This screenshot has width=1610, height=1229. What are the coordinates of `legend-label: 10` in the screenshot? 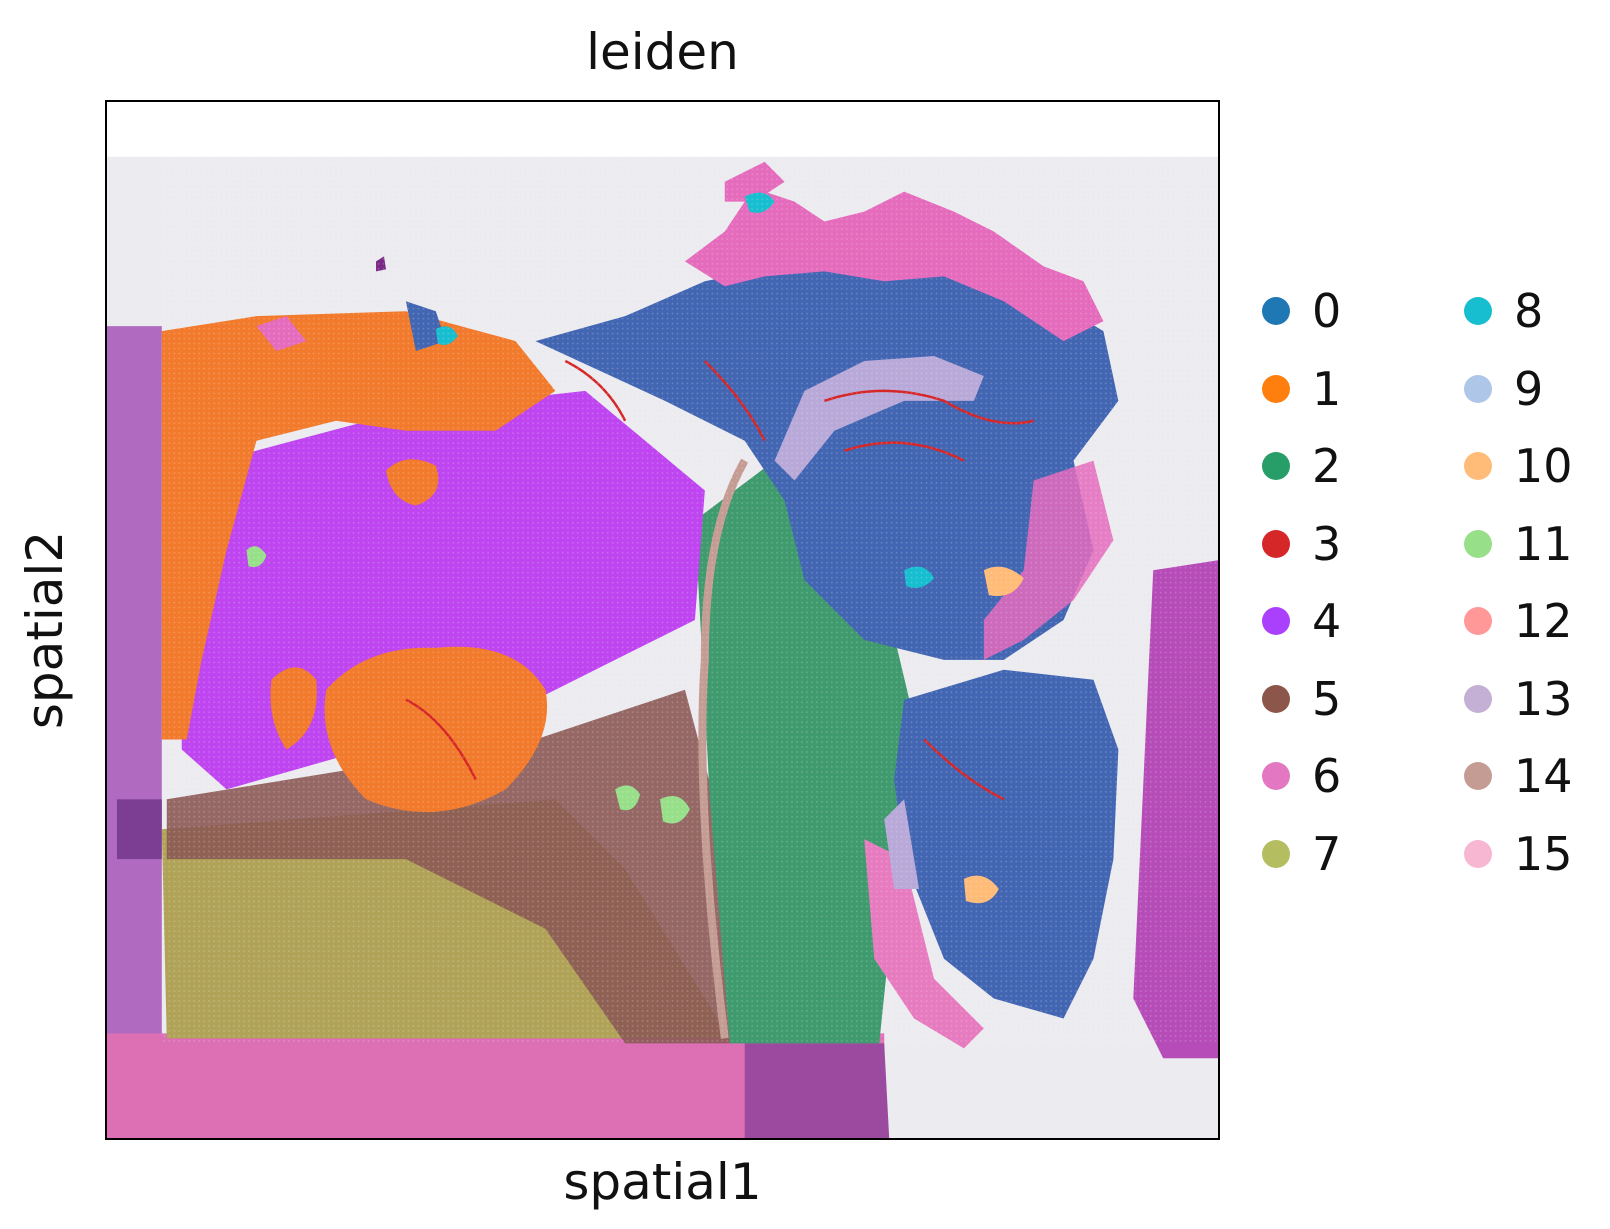 It's located at (1543, 466).